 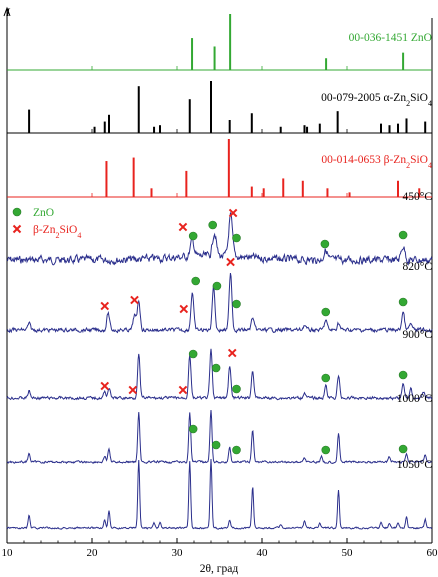 What do you see at coordinates (417, 335) in the screenshot?
I see `temperature-label: 900°C` at bounding box center [417, 335].